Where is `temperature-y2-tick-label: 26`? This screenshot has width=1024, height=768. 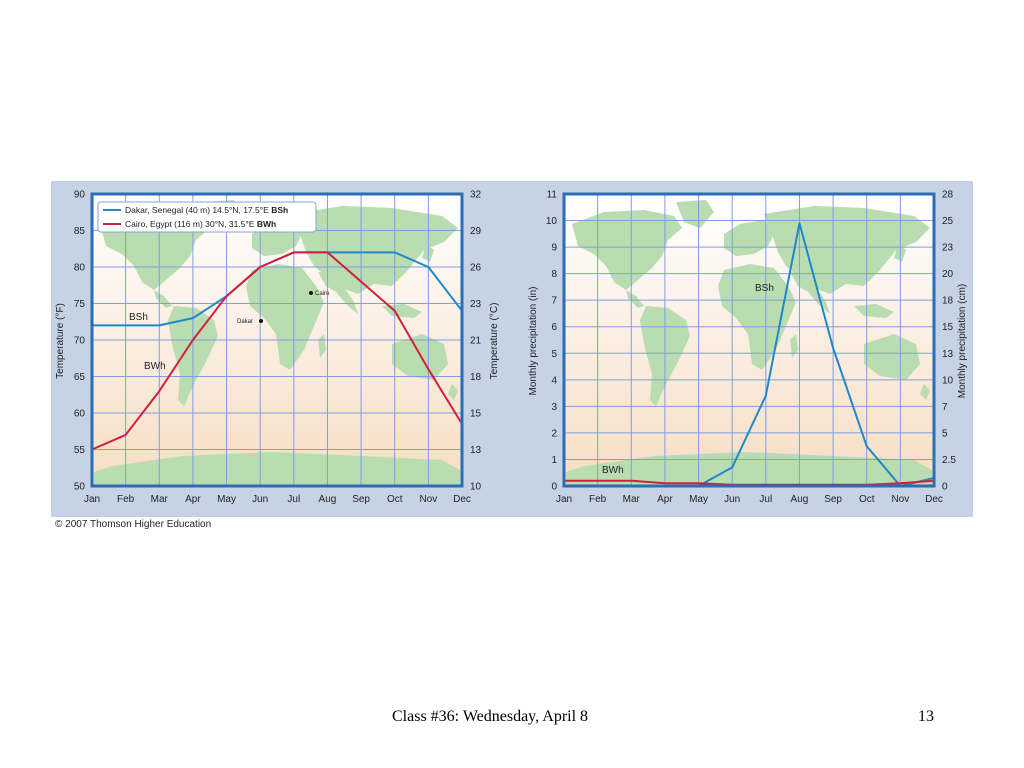
temperature-y2-tick-label: 26 is located at coordinates (476, 268).